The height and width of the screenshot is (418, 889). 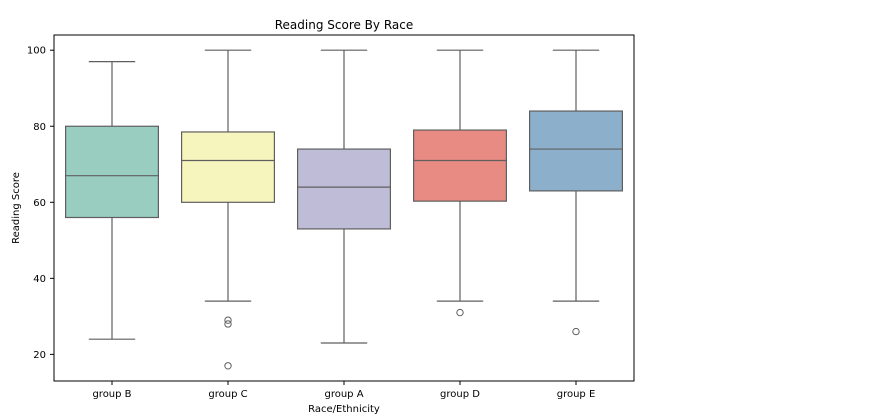 I want to click on box-group-e, so click(x=575, y=192).